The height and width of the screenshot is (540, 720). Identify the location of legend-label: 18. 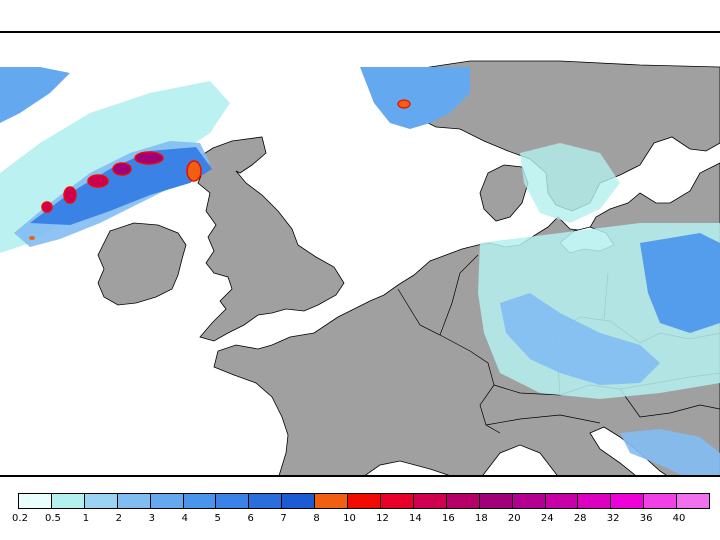
(481, 518).